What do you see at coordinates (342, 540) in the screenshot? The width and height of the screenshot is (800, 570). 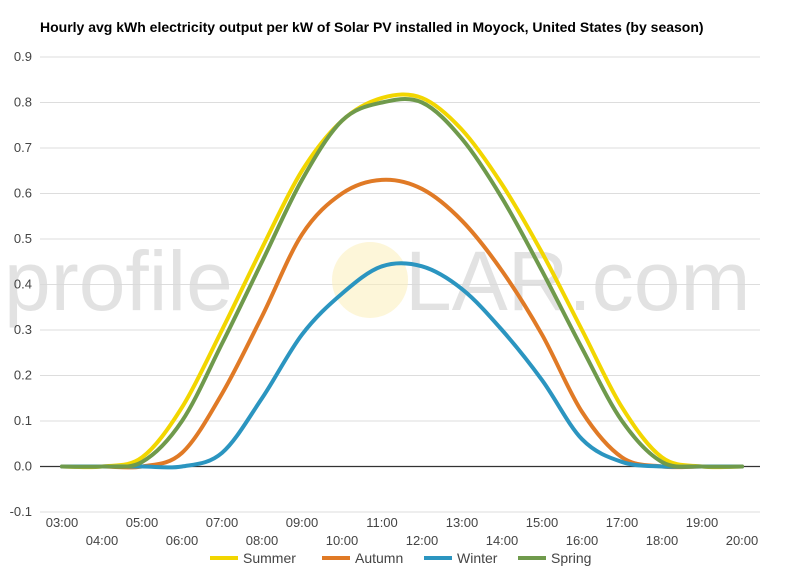 I see `x-tick-label: 10:00` at bounding box center [342, 540].